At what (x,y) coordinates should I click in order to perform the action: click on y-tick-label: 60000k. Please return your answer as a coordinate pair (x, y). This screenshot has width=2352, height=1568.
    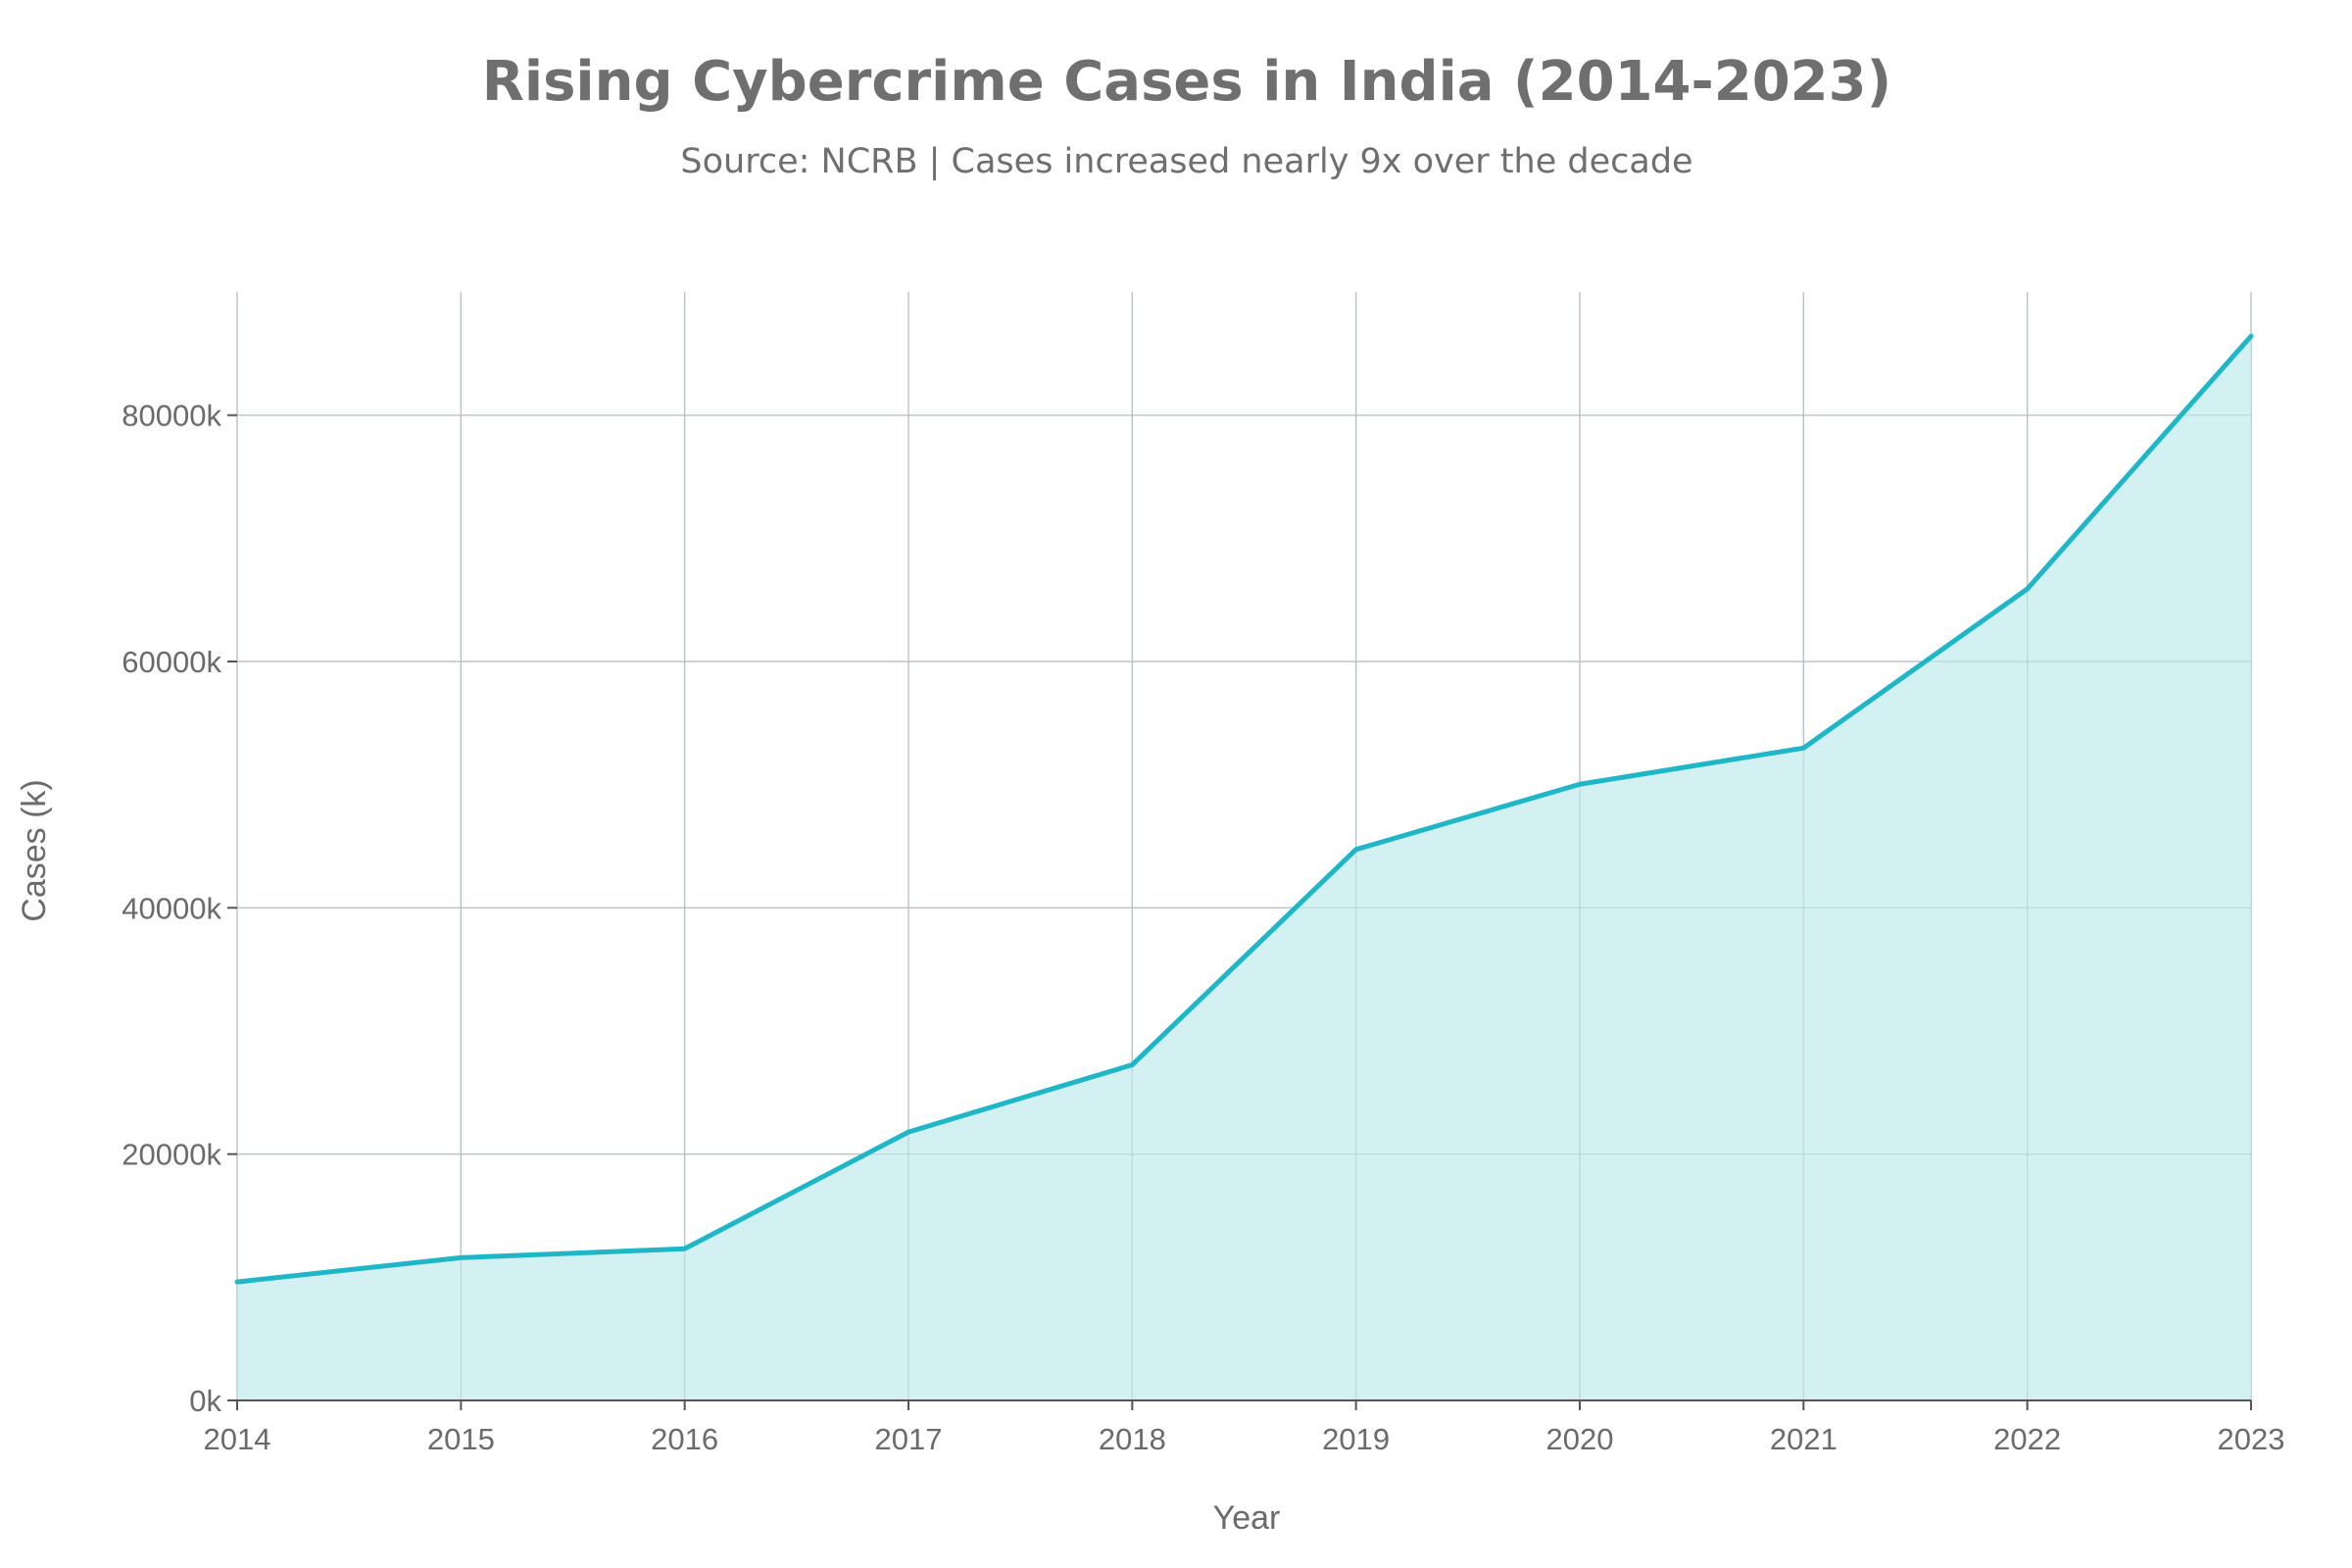
    Looking at the image, I should click on (171, 662).